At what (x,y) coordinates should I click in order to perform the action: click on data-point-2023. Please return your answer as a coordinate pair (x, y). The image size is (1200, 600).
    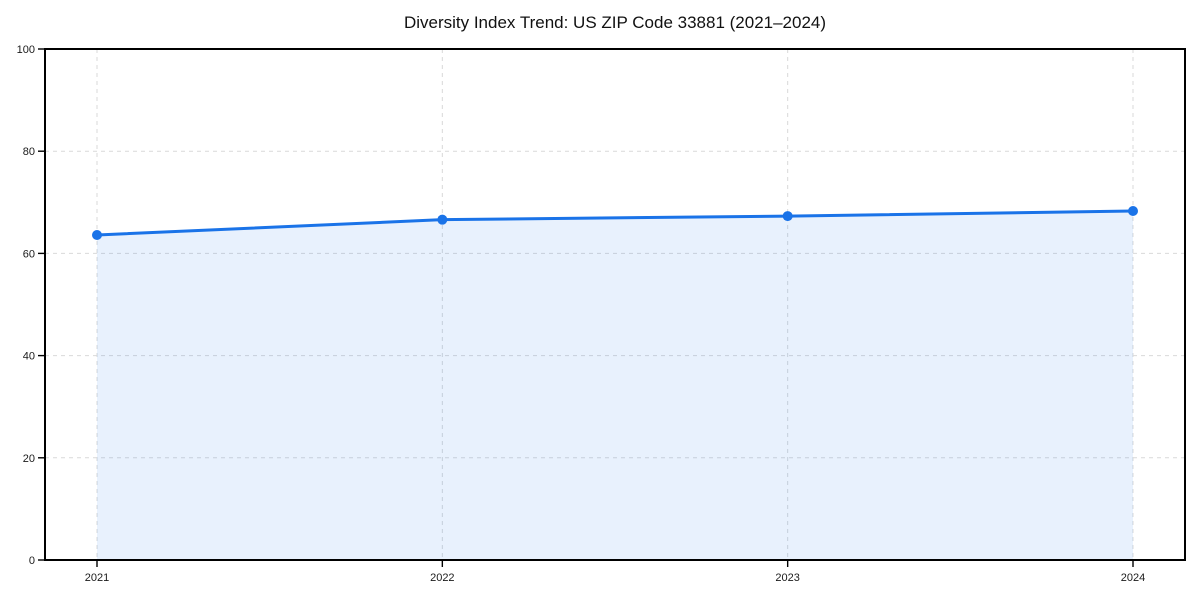
    Looking at the image, I should click on (787, 216).